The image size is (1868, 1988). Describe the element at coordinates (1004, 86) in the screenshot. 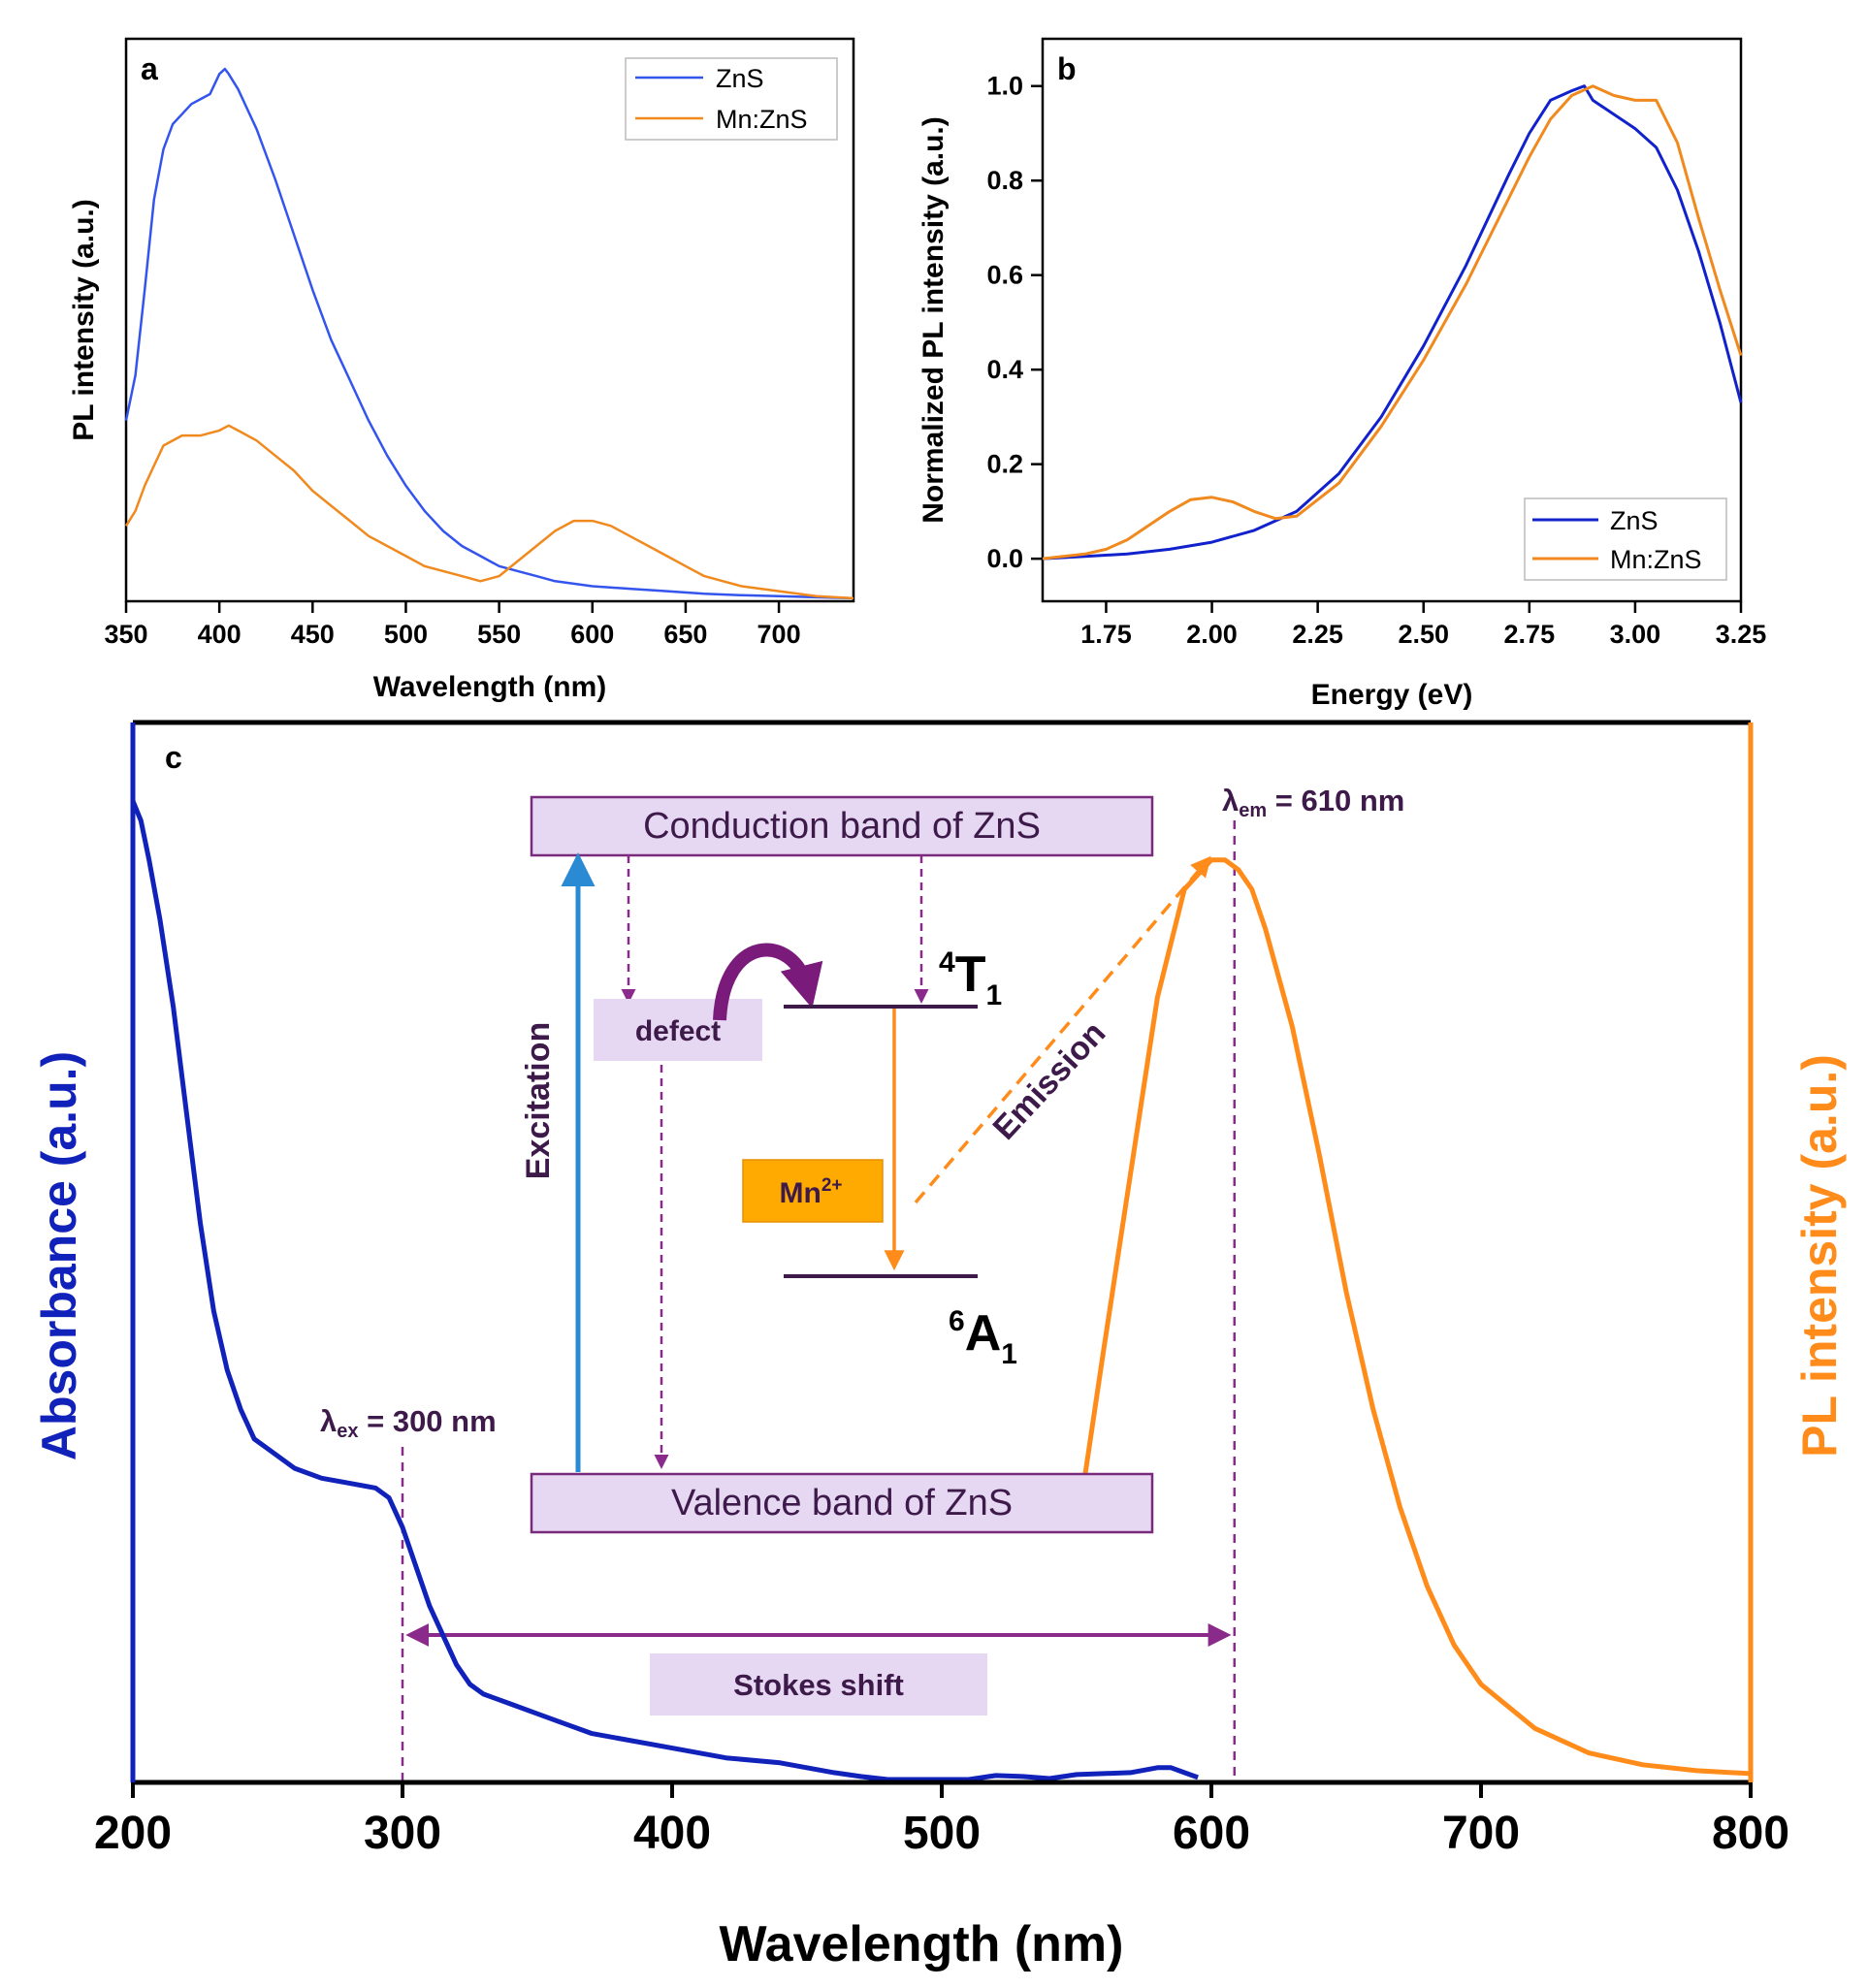

I see `panel-b-y-tick-label: 1.0` at that location.